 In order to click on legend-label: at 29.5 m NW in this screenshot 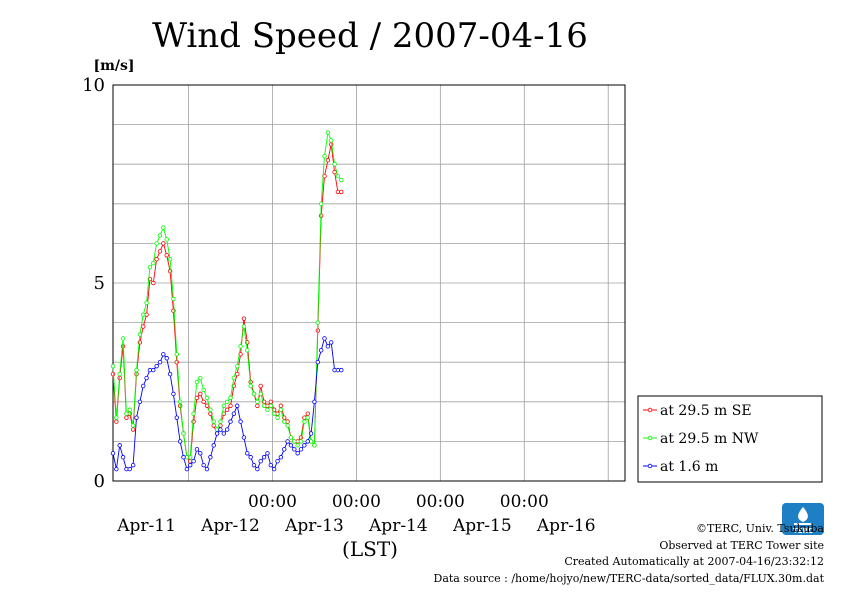, I will do `click(709, 439)`.